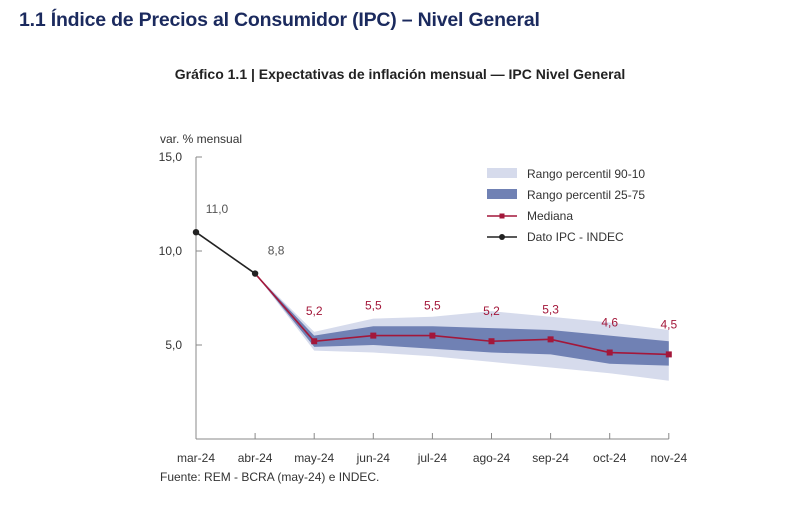 Image resolution: width=800 pixels, height=516 pixels. I want to click on ipc-data-label: 8,8, so click(276, 251).